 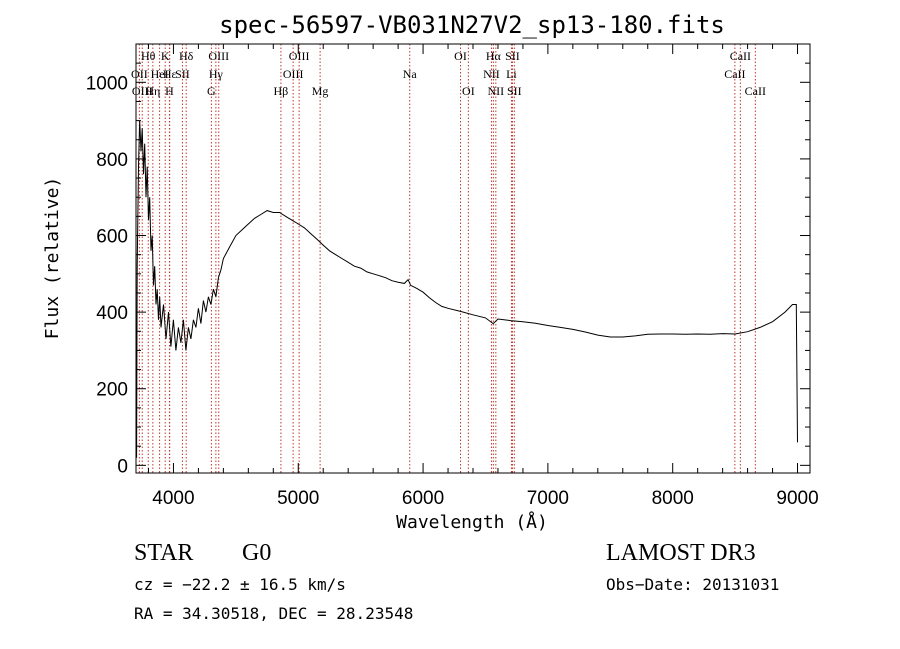 What do you see at coordinates (240, 584) in the screenshot?
I see `redshift-cz: cz = −22.2 ± 16.5 km/s` at bounding box center [240, 584].